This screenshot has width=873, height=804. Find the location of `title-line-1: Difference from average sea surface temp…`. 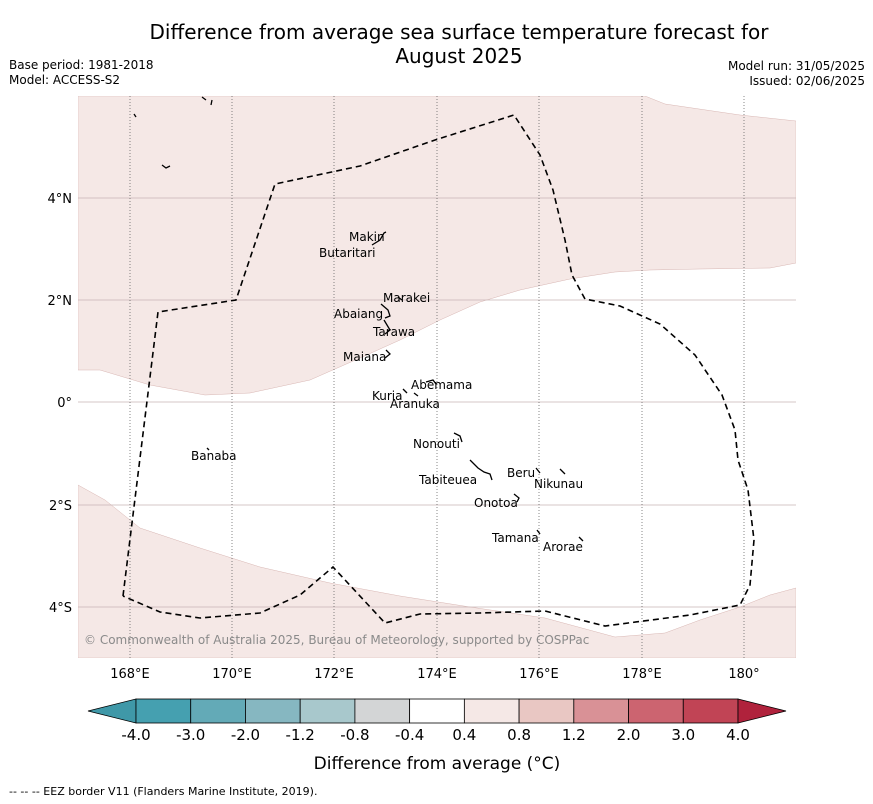

title-line-1: Difference from average sea surface temp… is located at coordinates (459, 32).